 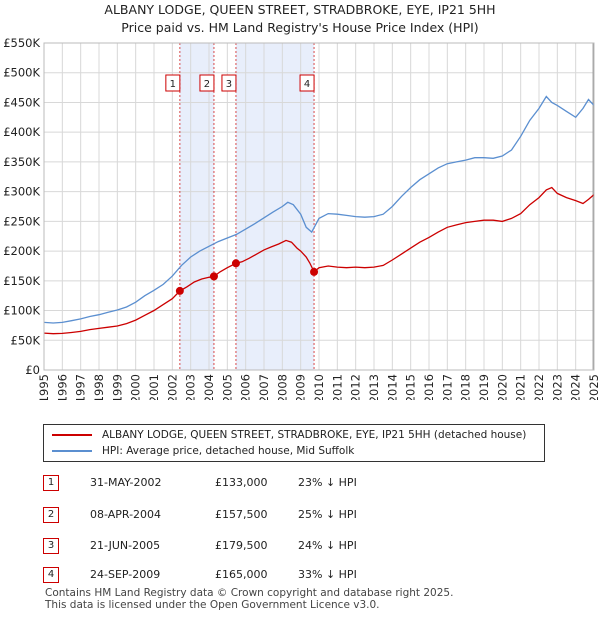 I want to click on x-tick-label: 2017, so click(x=447, y=387).